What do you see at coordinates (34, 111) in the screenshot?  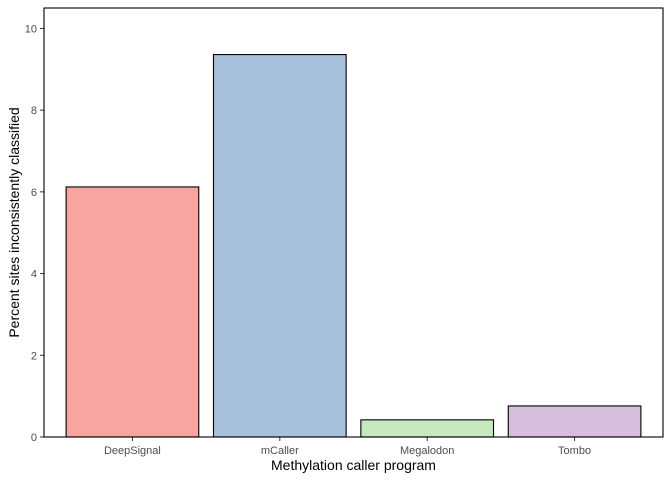 I see `y-tick-label: 8` at bounding box center [34, 111].